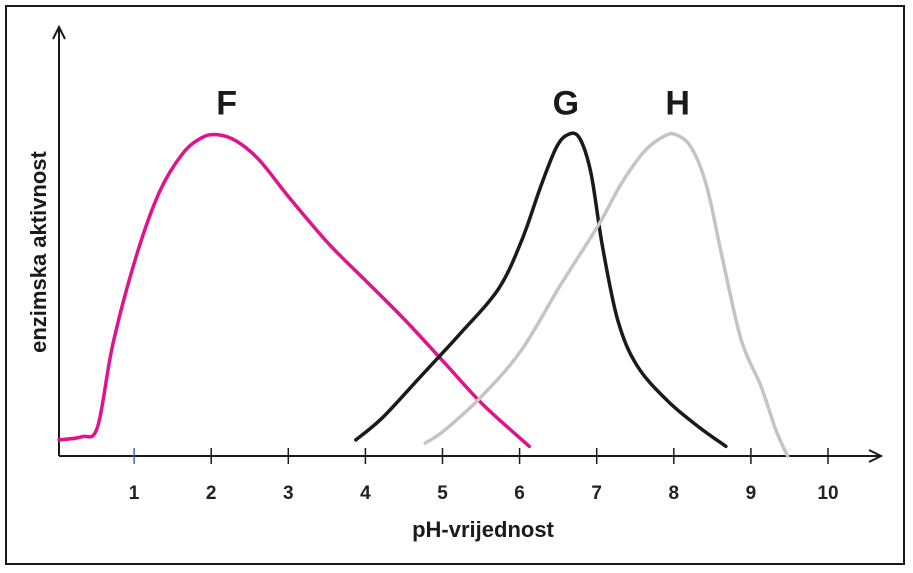 The height and width of the screenshot is (573, 913). I want to click on x-tick-label: 10, so click(827, 493).